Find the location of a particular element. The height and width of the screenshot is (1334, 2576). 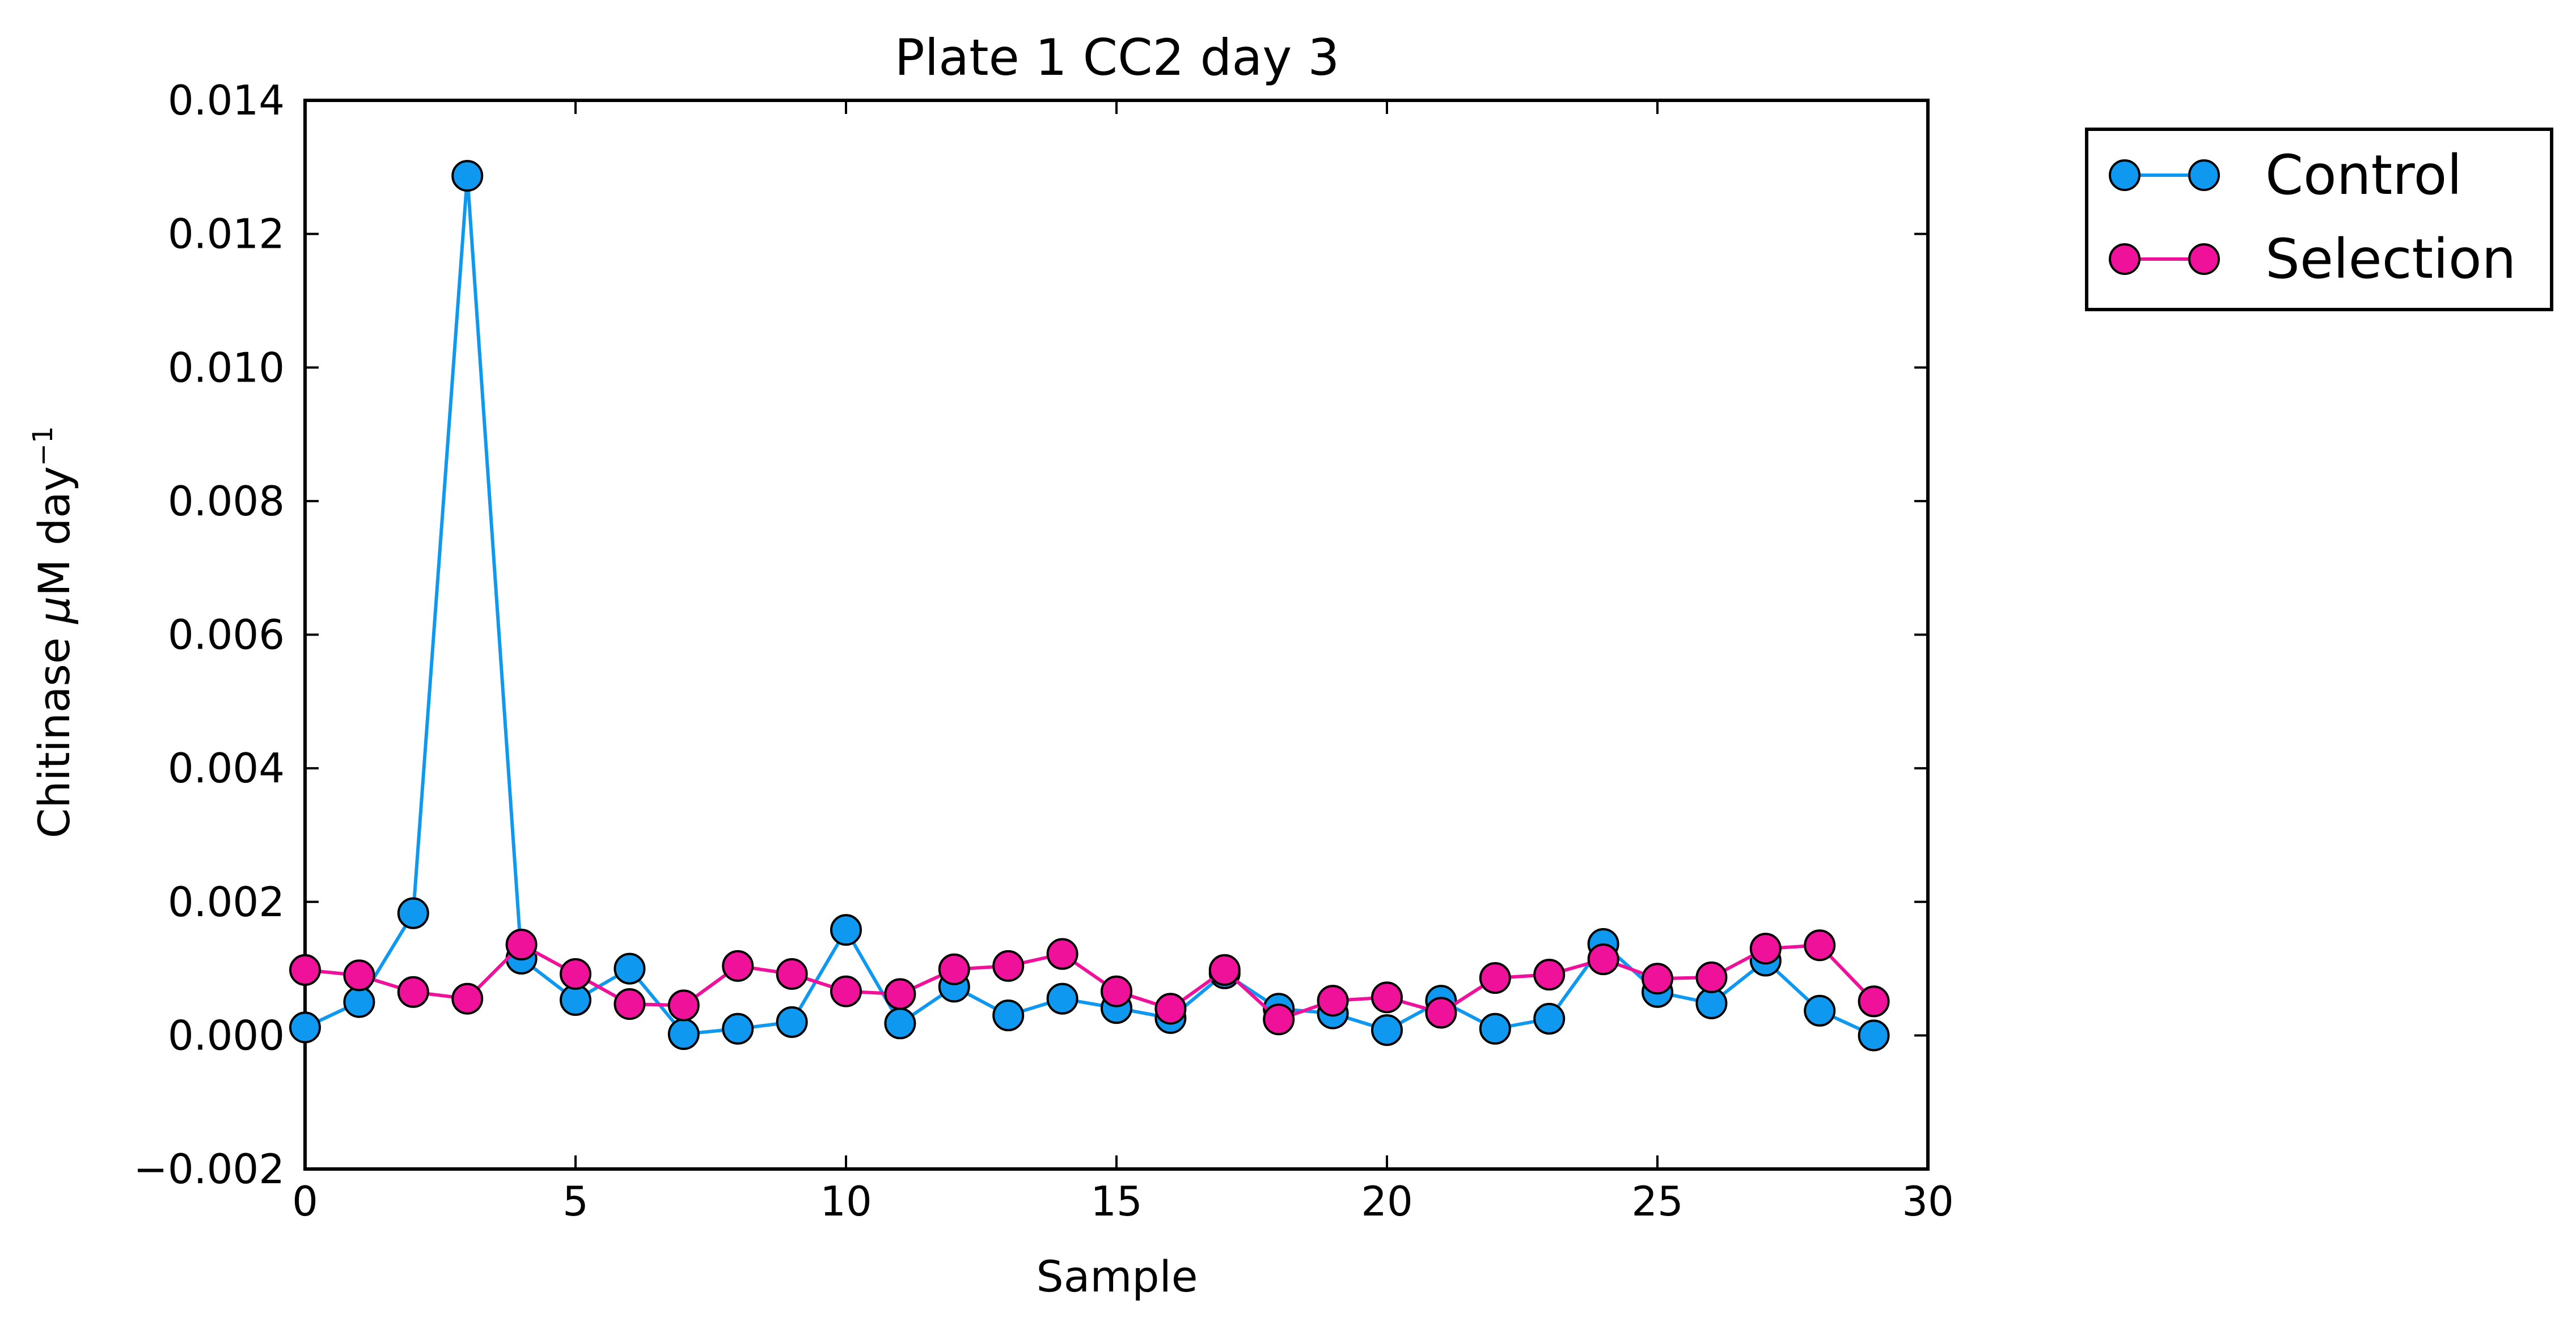

legend: Control Selection is located at coordinates (2319, 219).